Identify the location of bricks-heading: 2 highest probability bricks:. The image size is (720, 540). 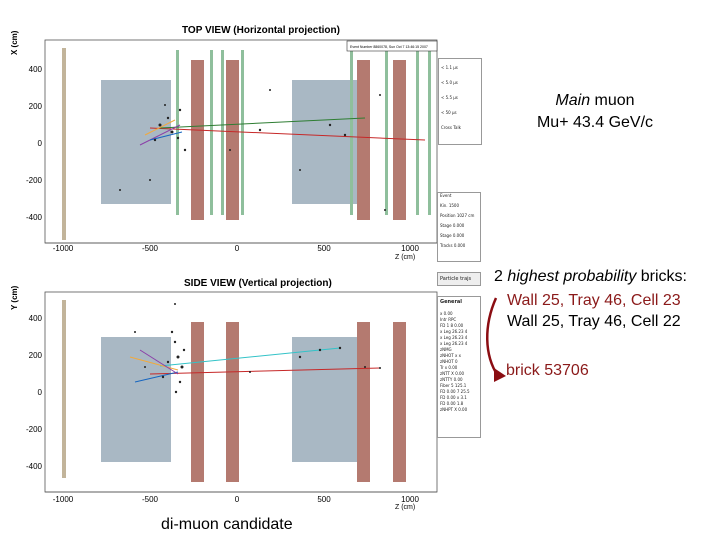
(607, 277).